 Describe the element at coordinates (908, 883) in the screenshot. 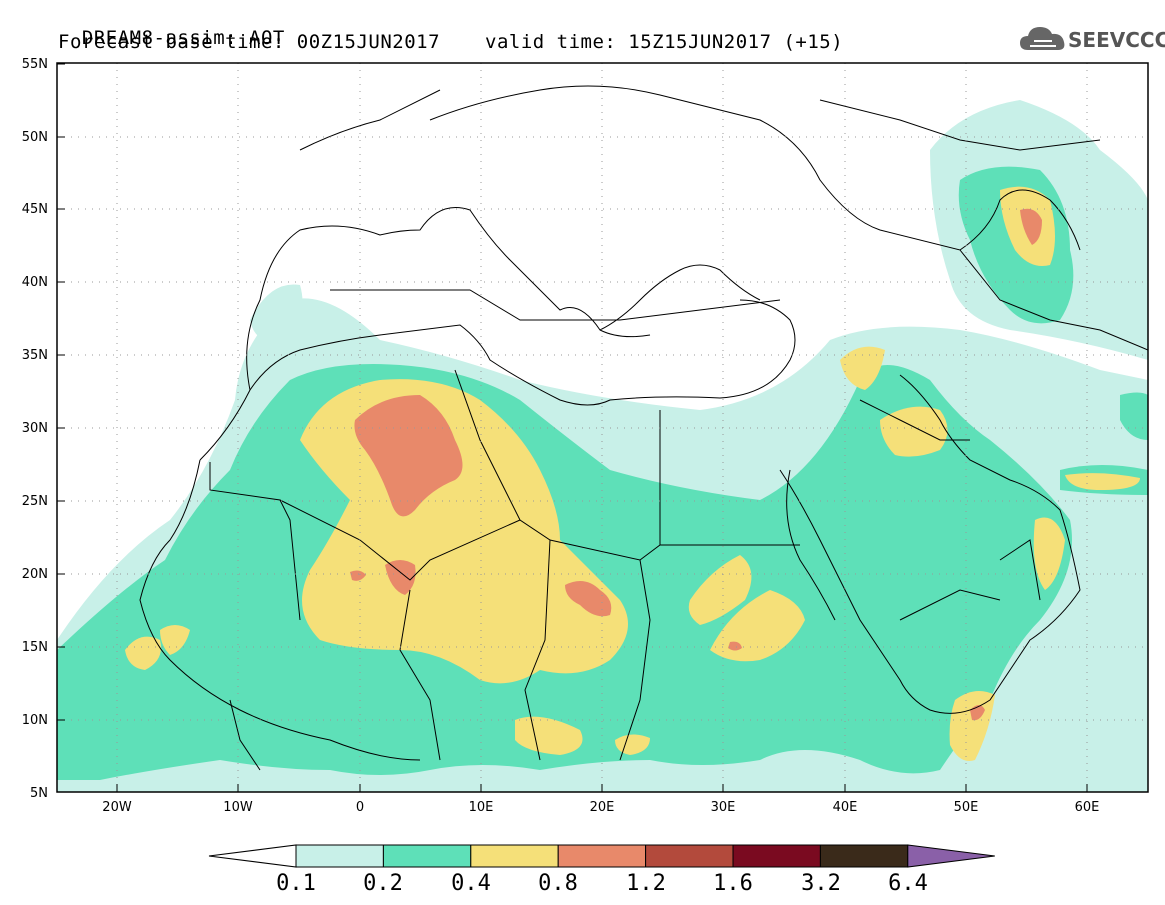

I see `colorbar-label-6.4: 6.4` at that location.